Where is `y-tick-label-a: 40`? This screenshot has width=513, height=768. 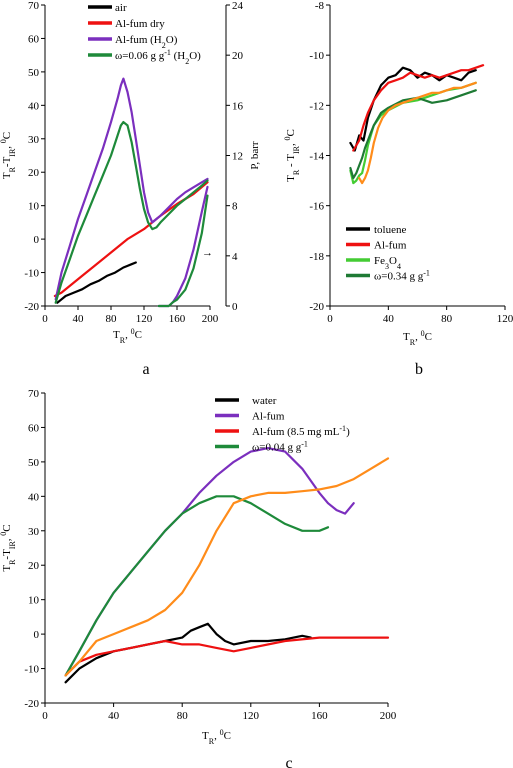
y-tick-label-a: 40 is located at coordinates (34, 106).